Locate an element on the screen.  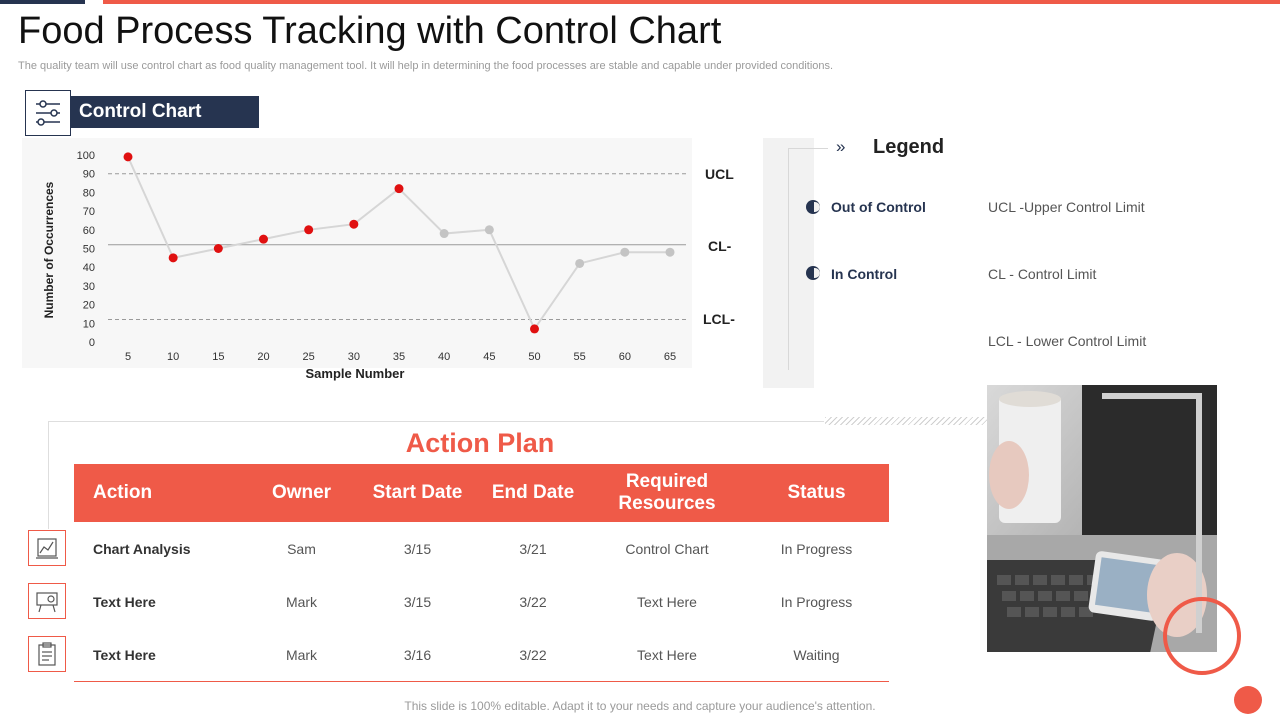
hatch-decoration is located at coordinates (906, 421).